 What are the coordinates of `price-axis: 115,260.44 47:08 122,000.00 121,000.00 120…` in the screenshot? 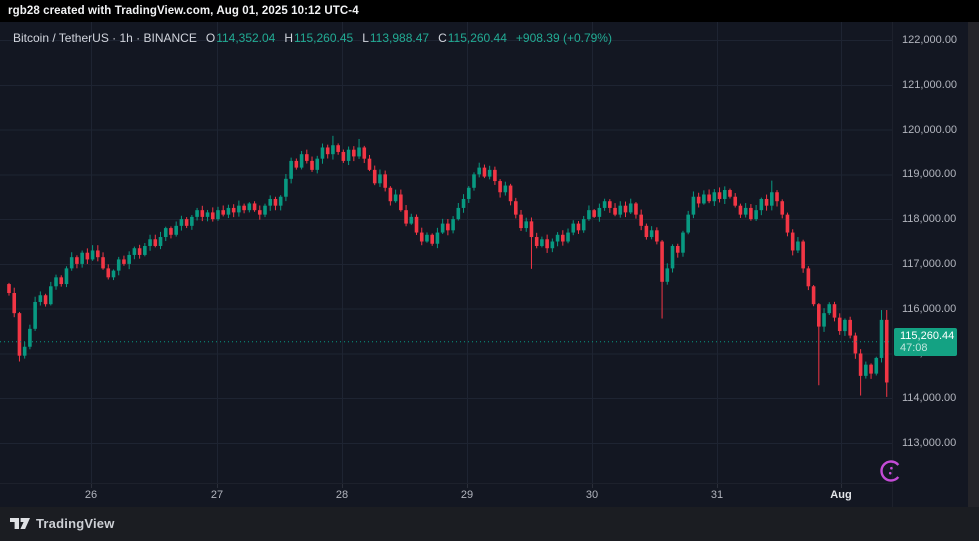 It's located at (930, 264).